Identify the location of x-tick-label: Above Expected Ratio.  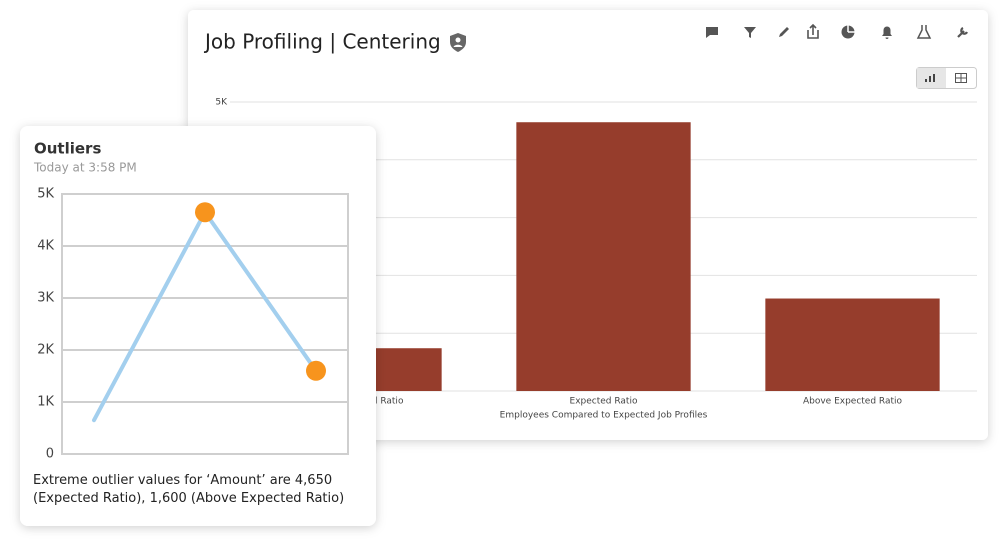
(853, 402).